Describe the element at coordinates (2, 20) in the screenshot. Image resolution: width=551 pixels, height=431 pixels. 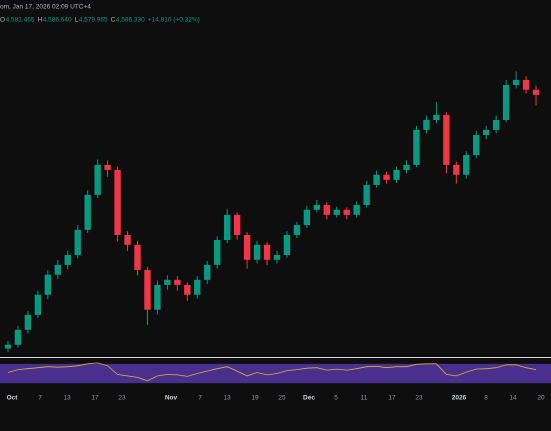
I see `ohlc-key: O` at that location.